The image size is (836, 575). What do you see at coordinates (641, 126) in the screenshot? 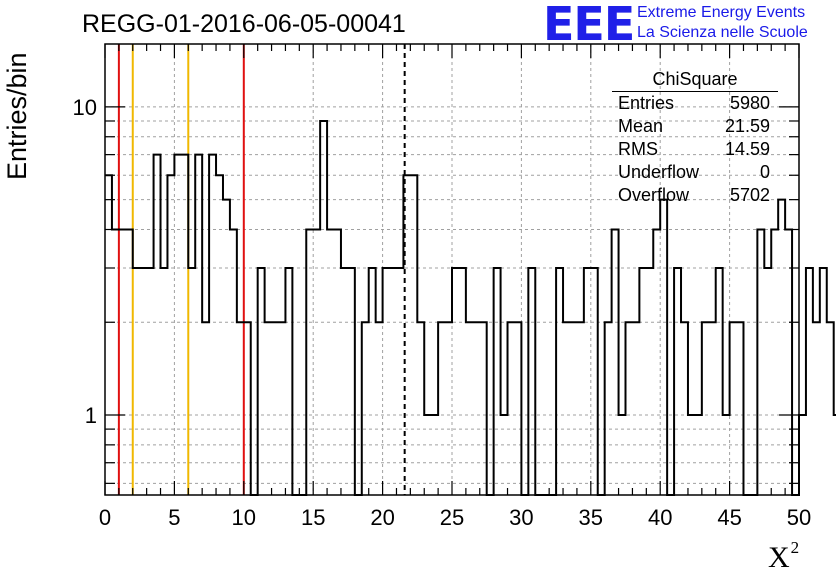
I see `stats-label: Mean` at bounding box center [641, 126].